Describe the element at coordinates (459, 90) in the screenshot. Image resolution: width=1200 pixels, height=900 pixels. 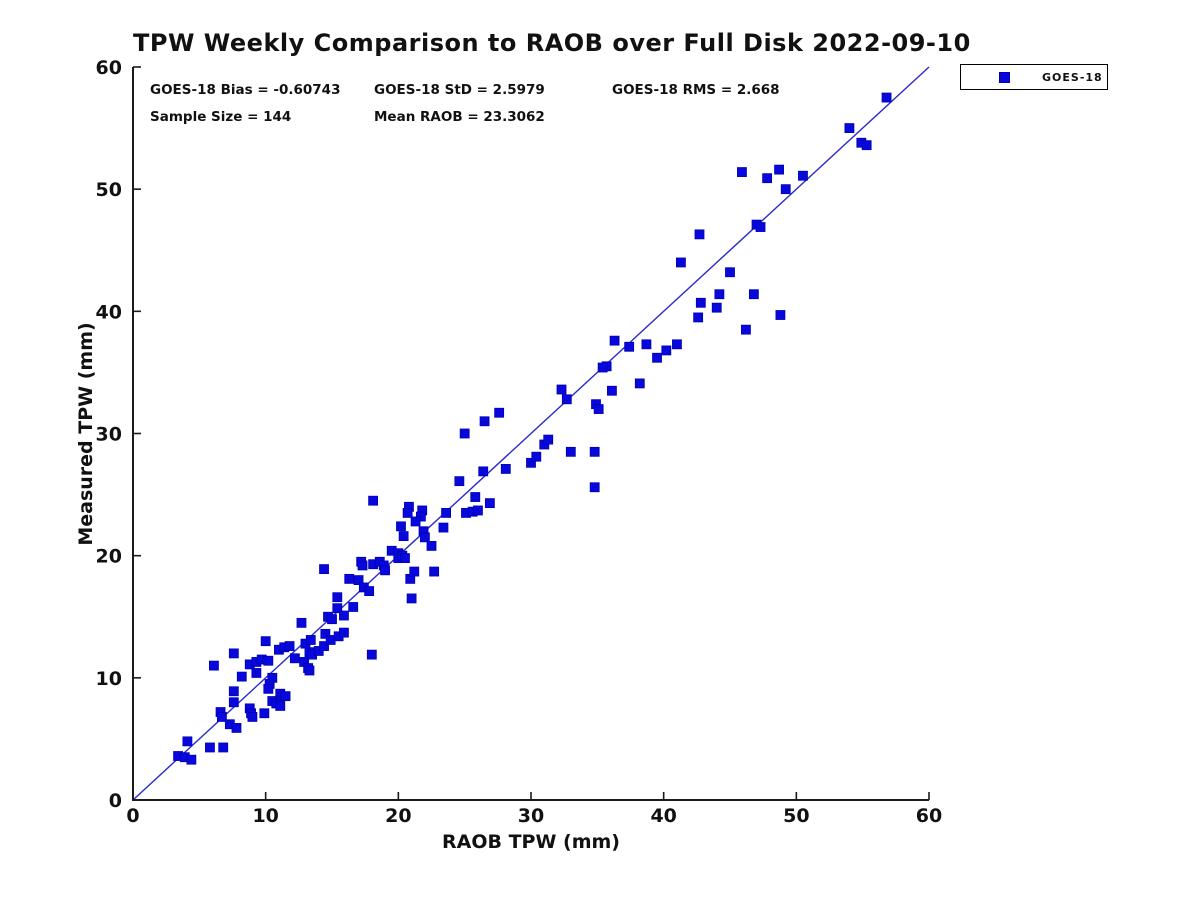
I see `stat-std: GOES-18 StD = 2.5979` at that location.